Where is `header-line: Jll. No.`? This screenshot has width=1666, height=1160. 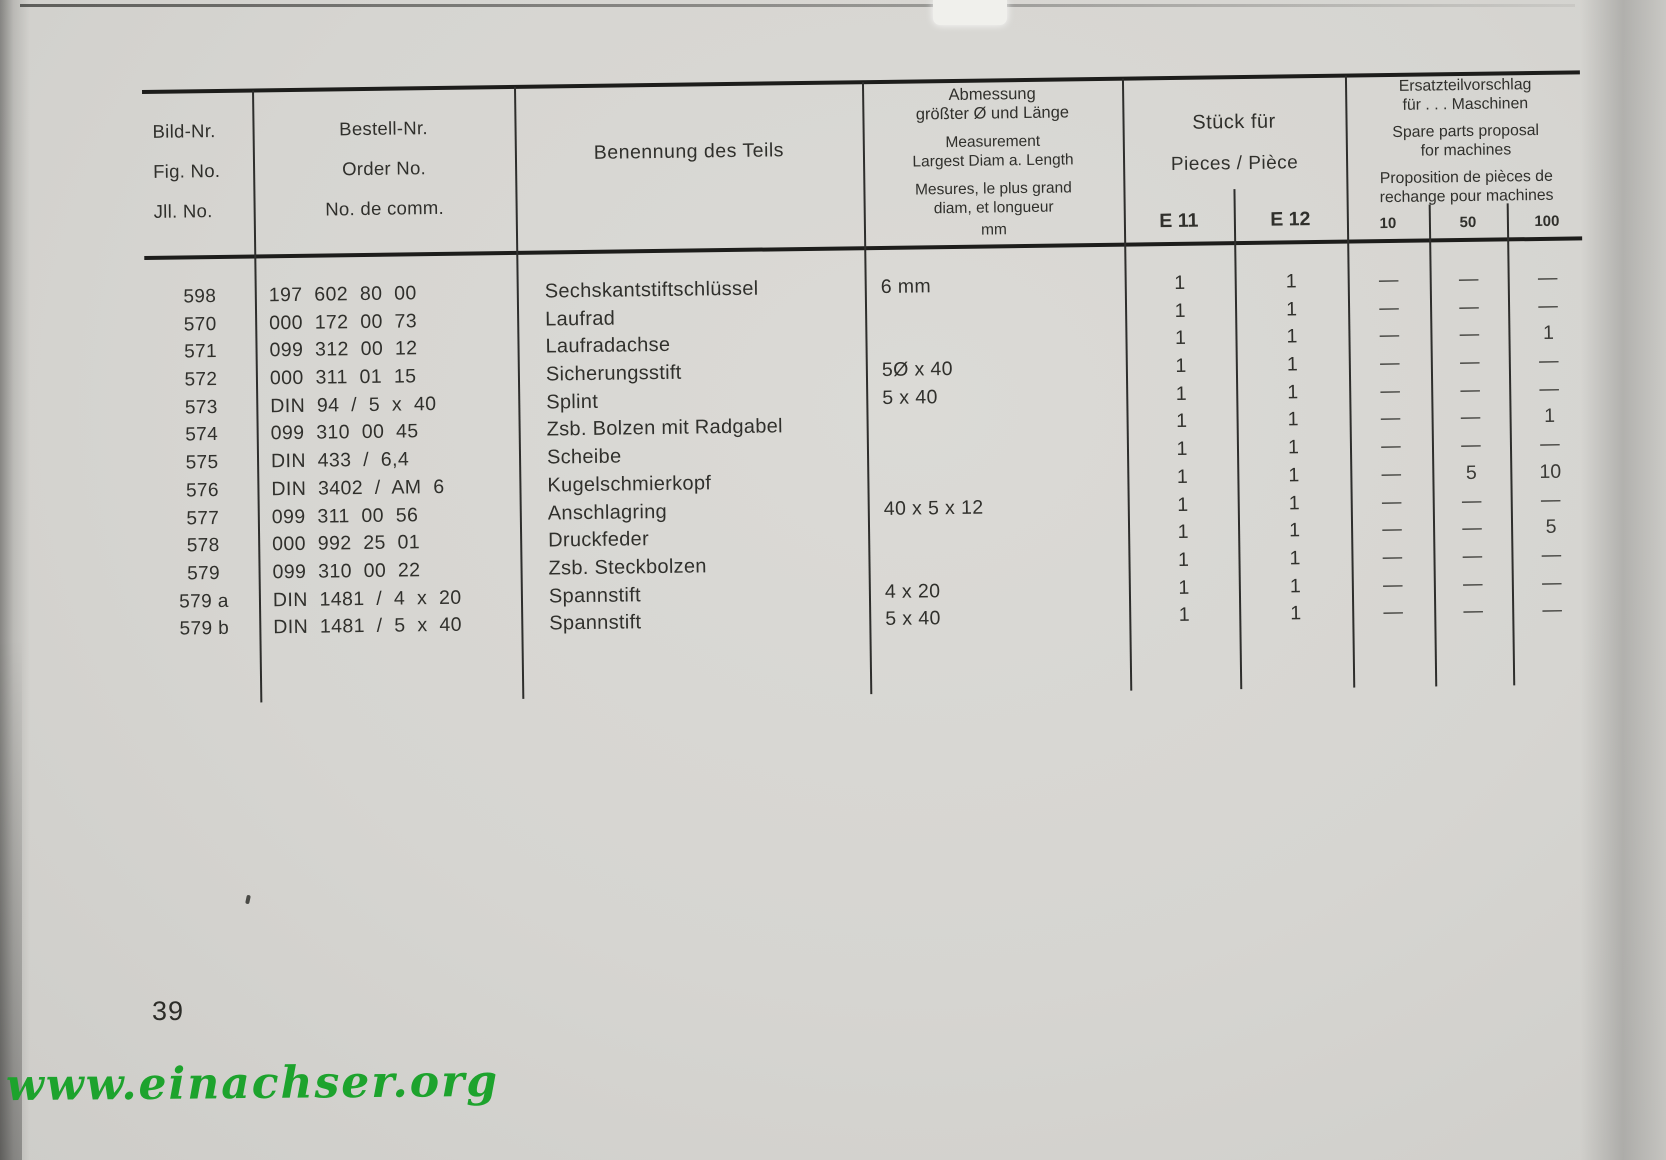
header-line: Jll. No. is located at coordinates (183, 211).